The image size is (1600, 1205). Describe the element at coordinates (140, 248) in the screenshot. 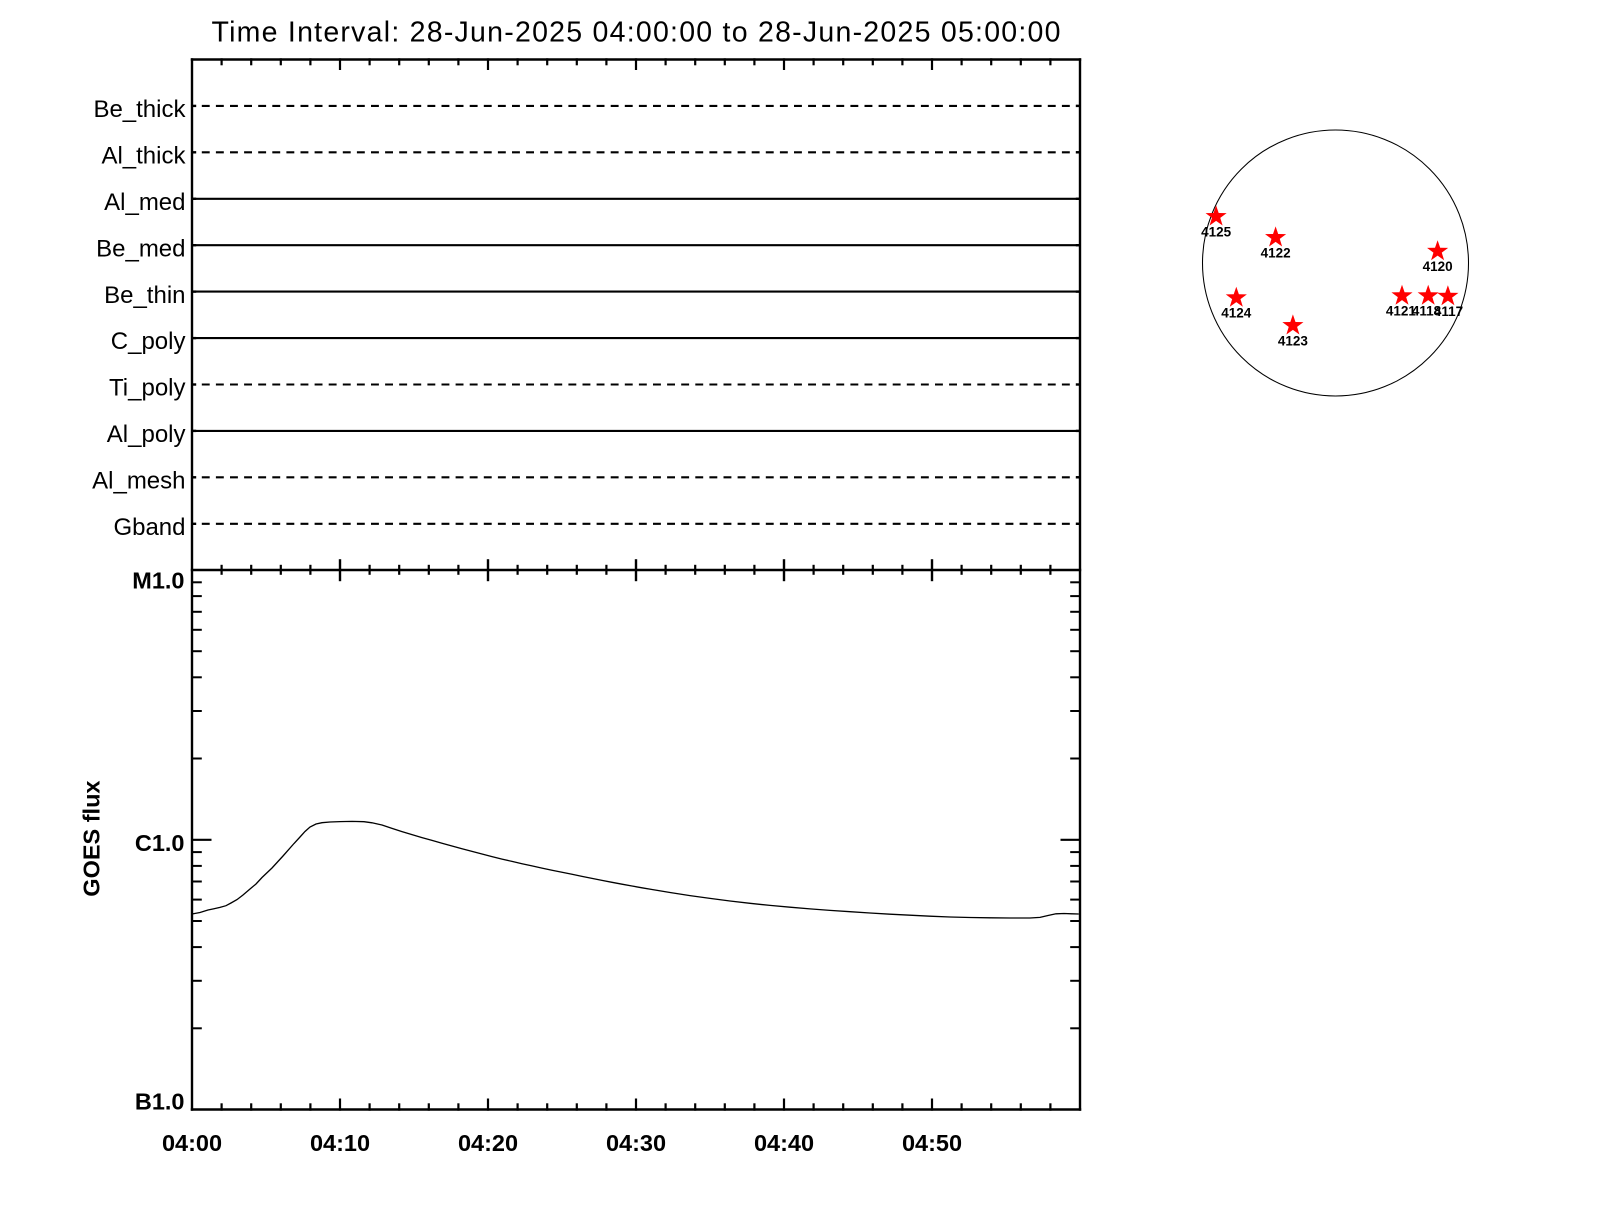

I see `svg-text: Be_med` at that location.